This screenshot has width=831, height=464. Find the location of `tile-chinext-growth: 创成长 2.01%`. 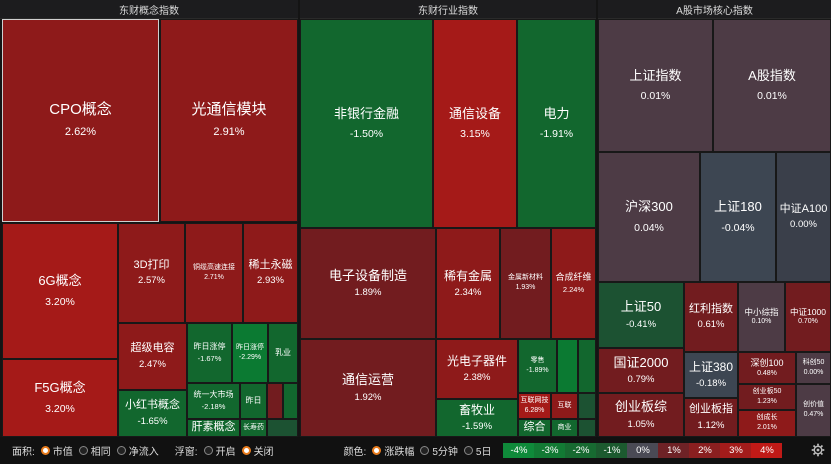

tile-chinext-growth: 创成长 2.01% is located at coordinates (767, 423).